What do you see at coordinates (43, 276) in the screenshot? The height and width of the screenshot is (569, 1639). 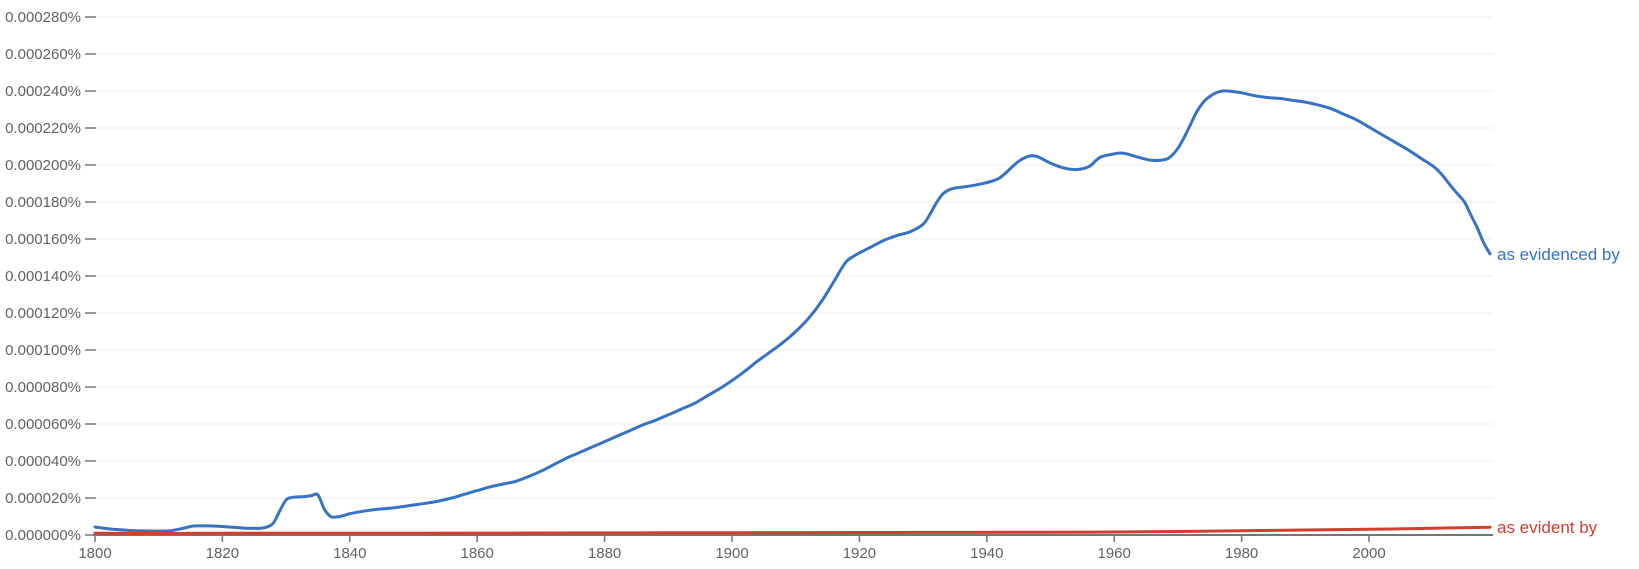 I see `y-tick-label: 0.000140%` at bounding box center [43, 276].